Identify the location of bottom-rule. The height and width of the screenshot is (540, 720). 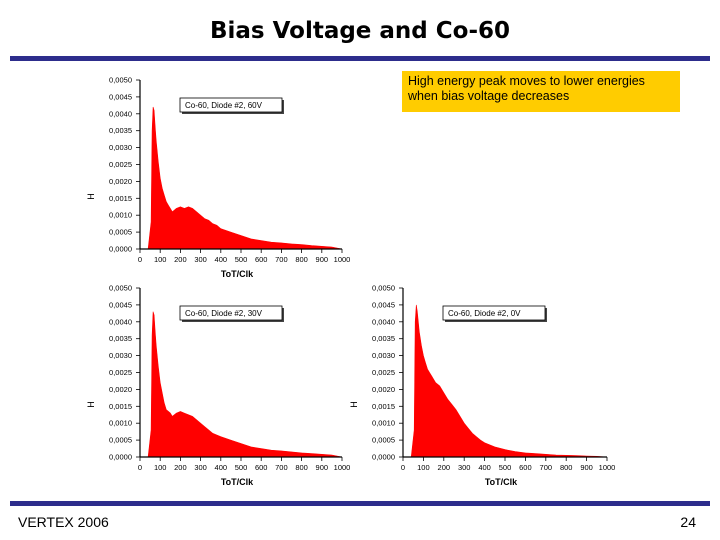
(360, 503).